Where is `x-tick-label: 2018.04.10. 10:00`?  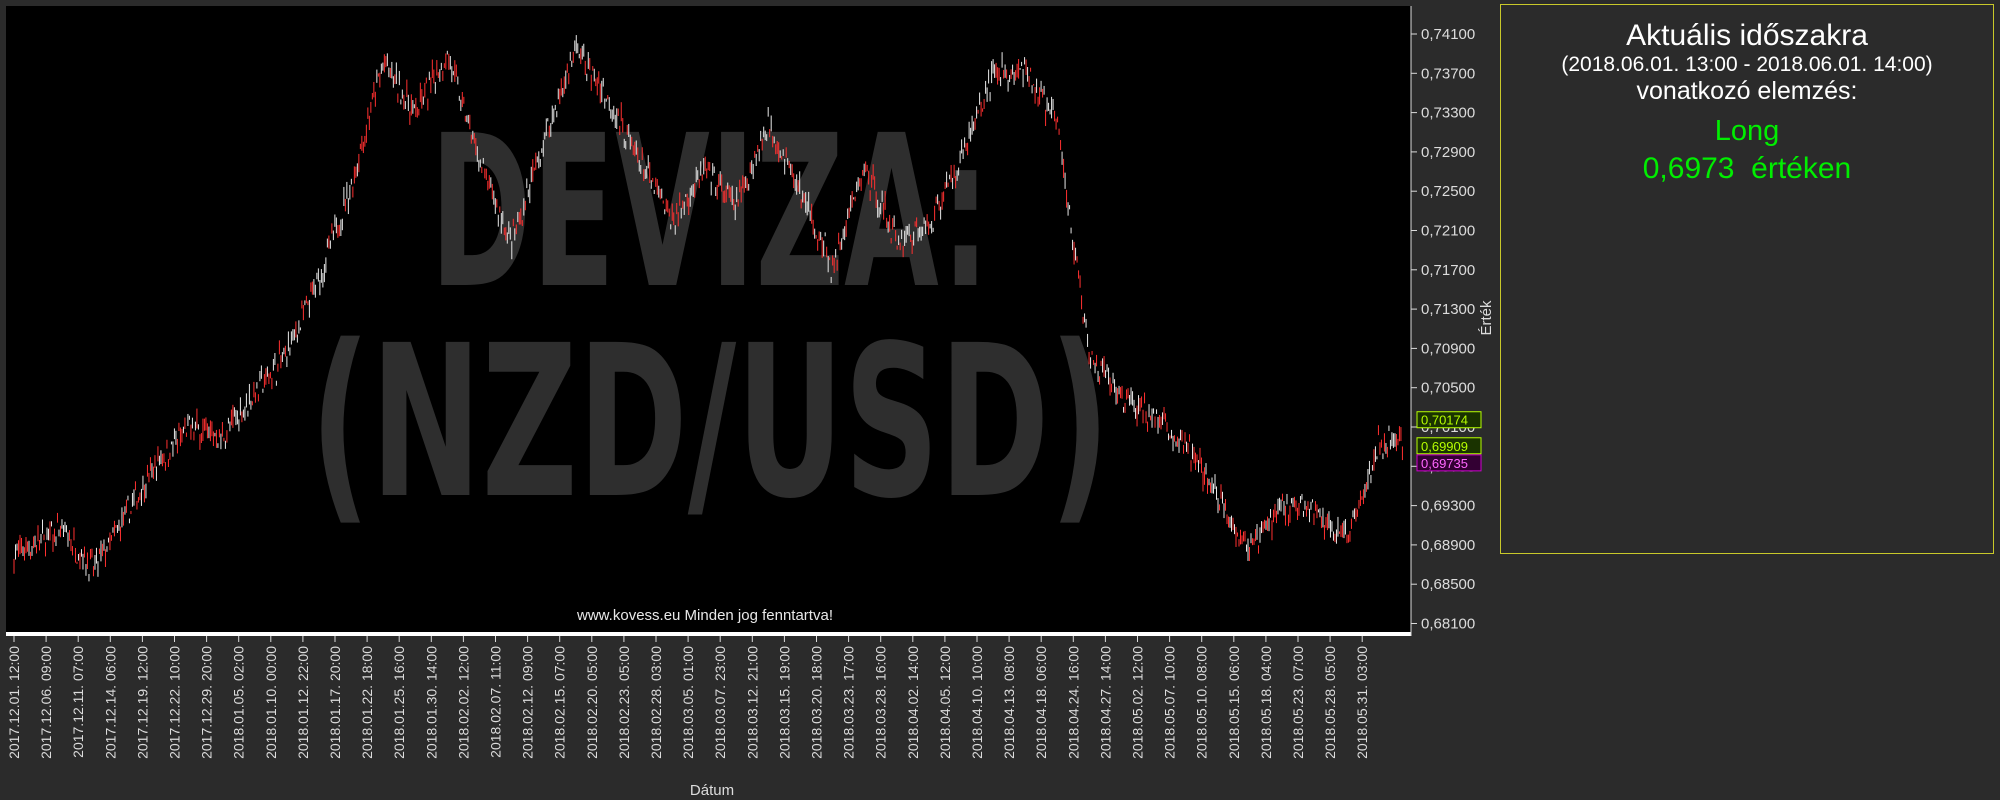 x-tick-label: 2018.04.10. 10:00 is located at coordinates (977, 702).